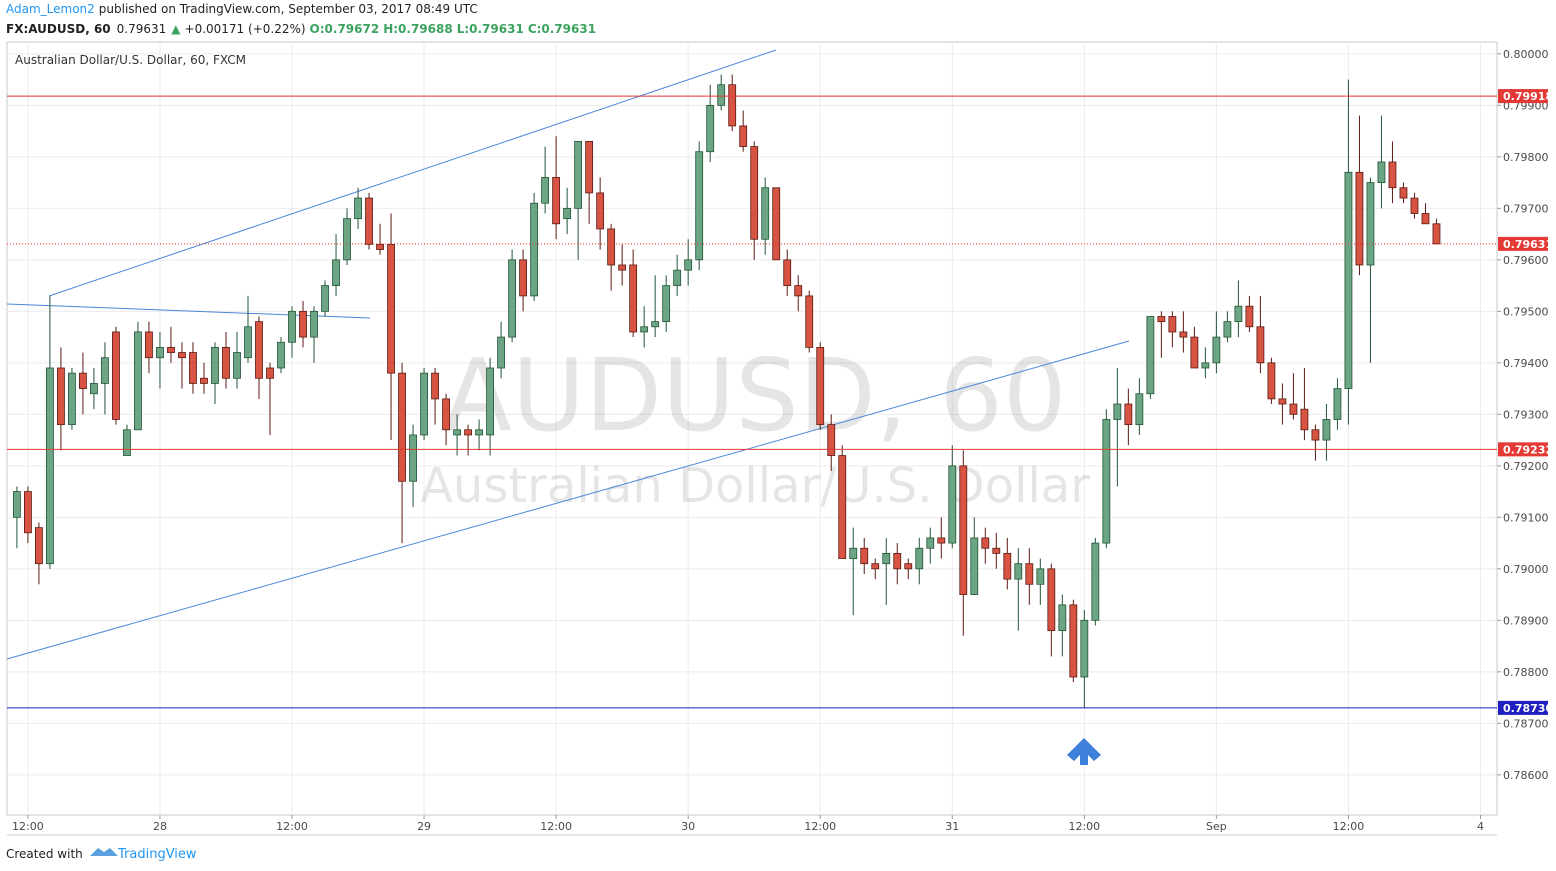 This screenshot has width=1556, height=871. Describe the element at coordinates (157, 854) in the screenshot. I see `footer-brand: TradingView` at that location.